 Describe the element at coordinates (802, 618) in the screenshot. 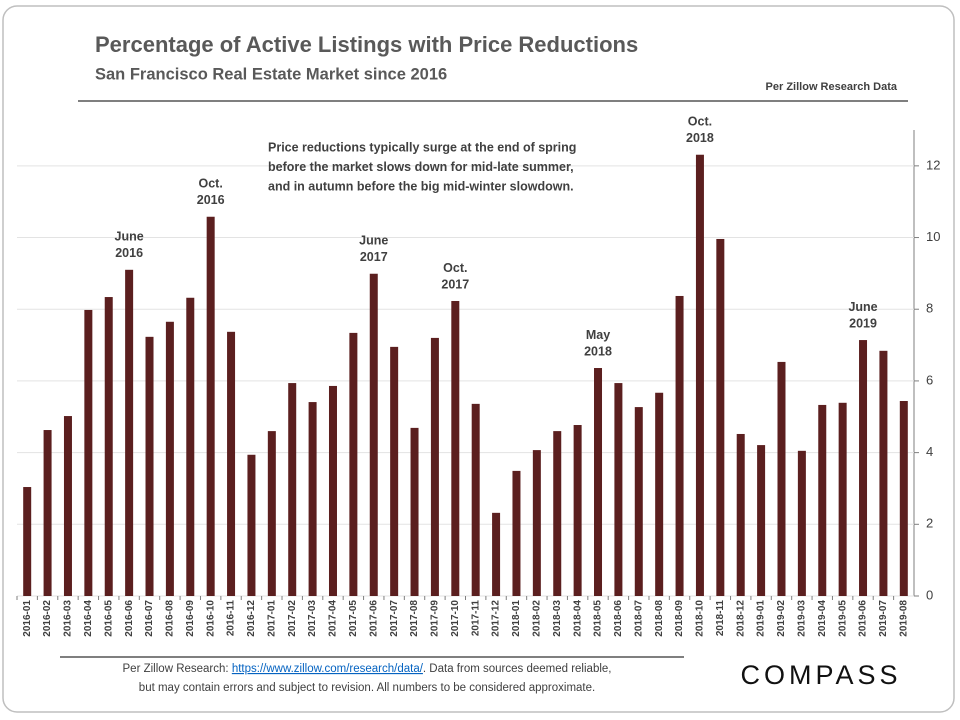

I see `x-tick-label: 2019-03` at that location.